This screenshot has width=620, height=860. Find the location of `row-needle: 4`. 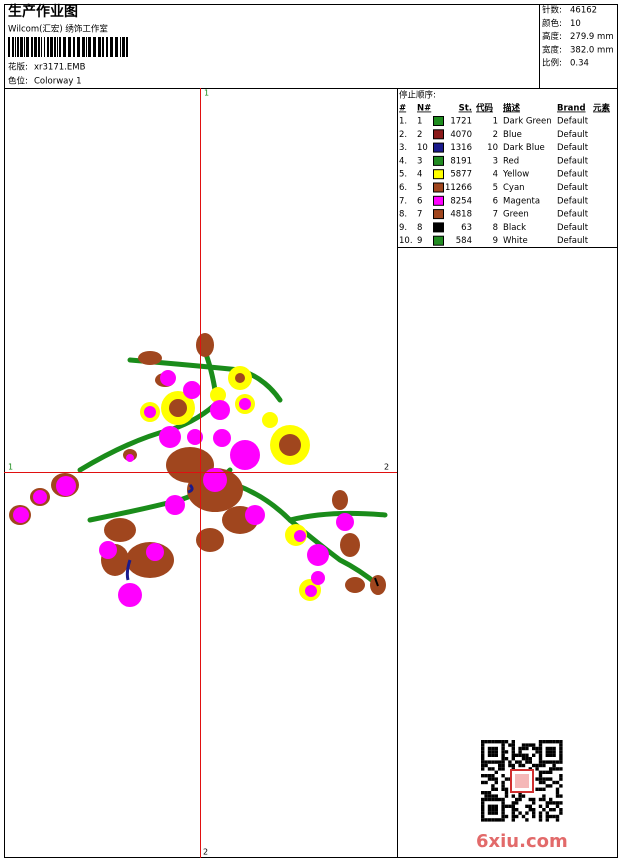

row-needle: 4 is located at coordinates (419, 175).